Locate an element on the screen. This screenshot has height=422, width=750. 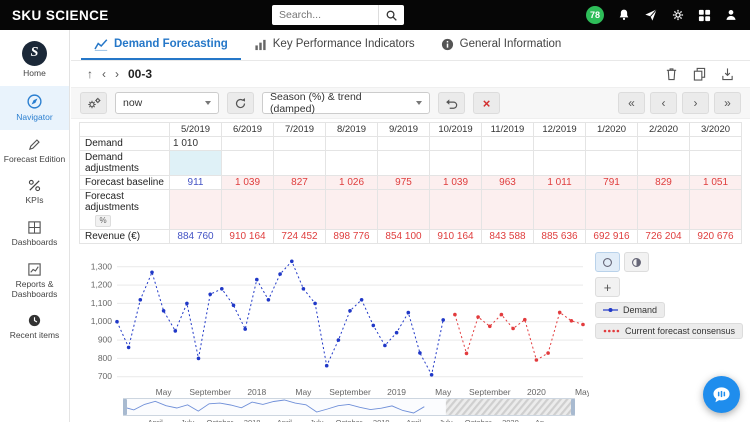
page-last-button: » is located at coordinates (727, 103).